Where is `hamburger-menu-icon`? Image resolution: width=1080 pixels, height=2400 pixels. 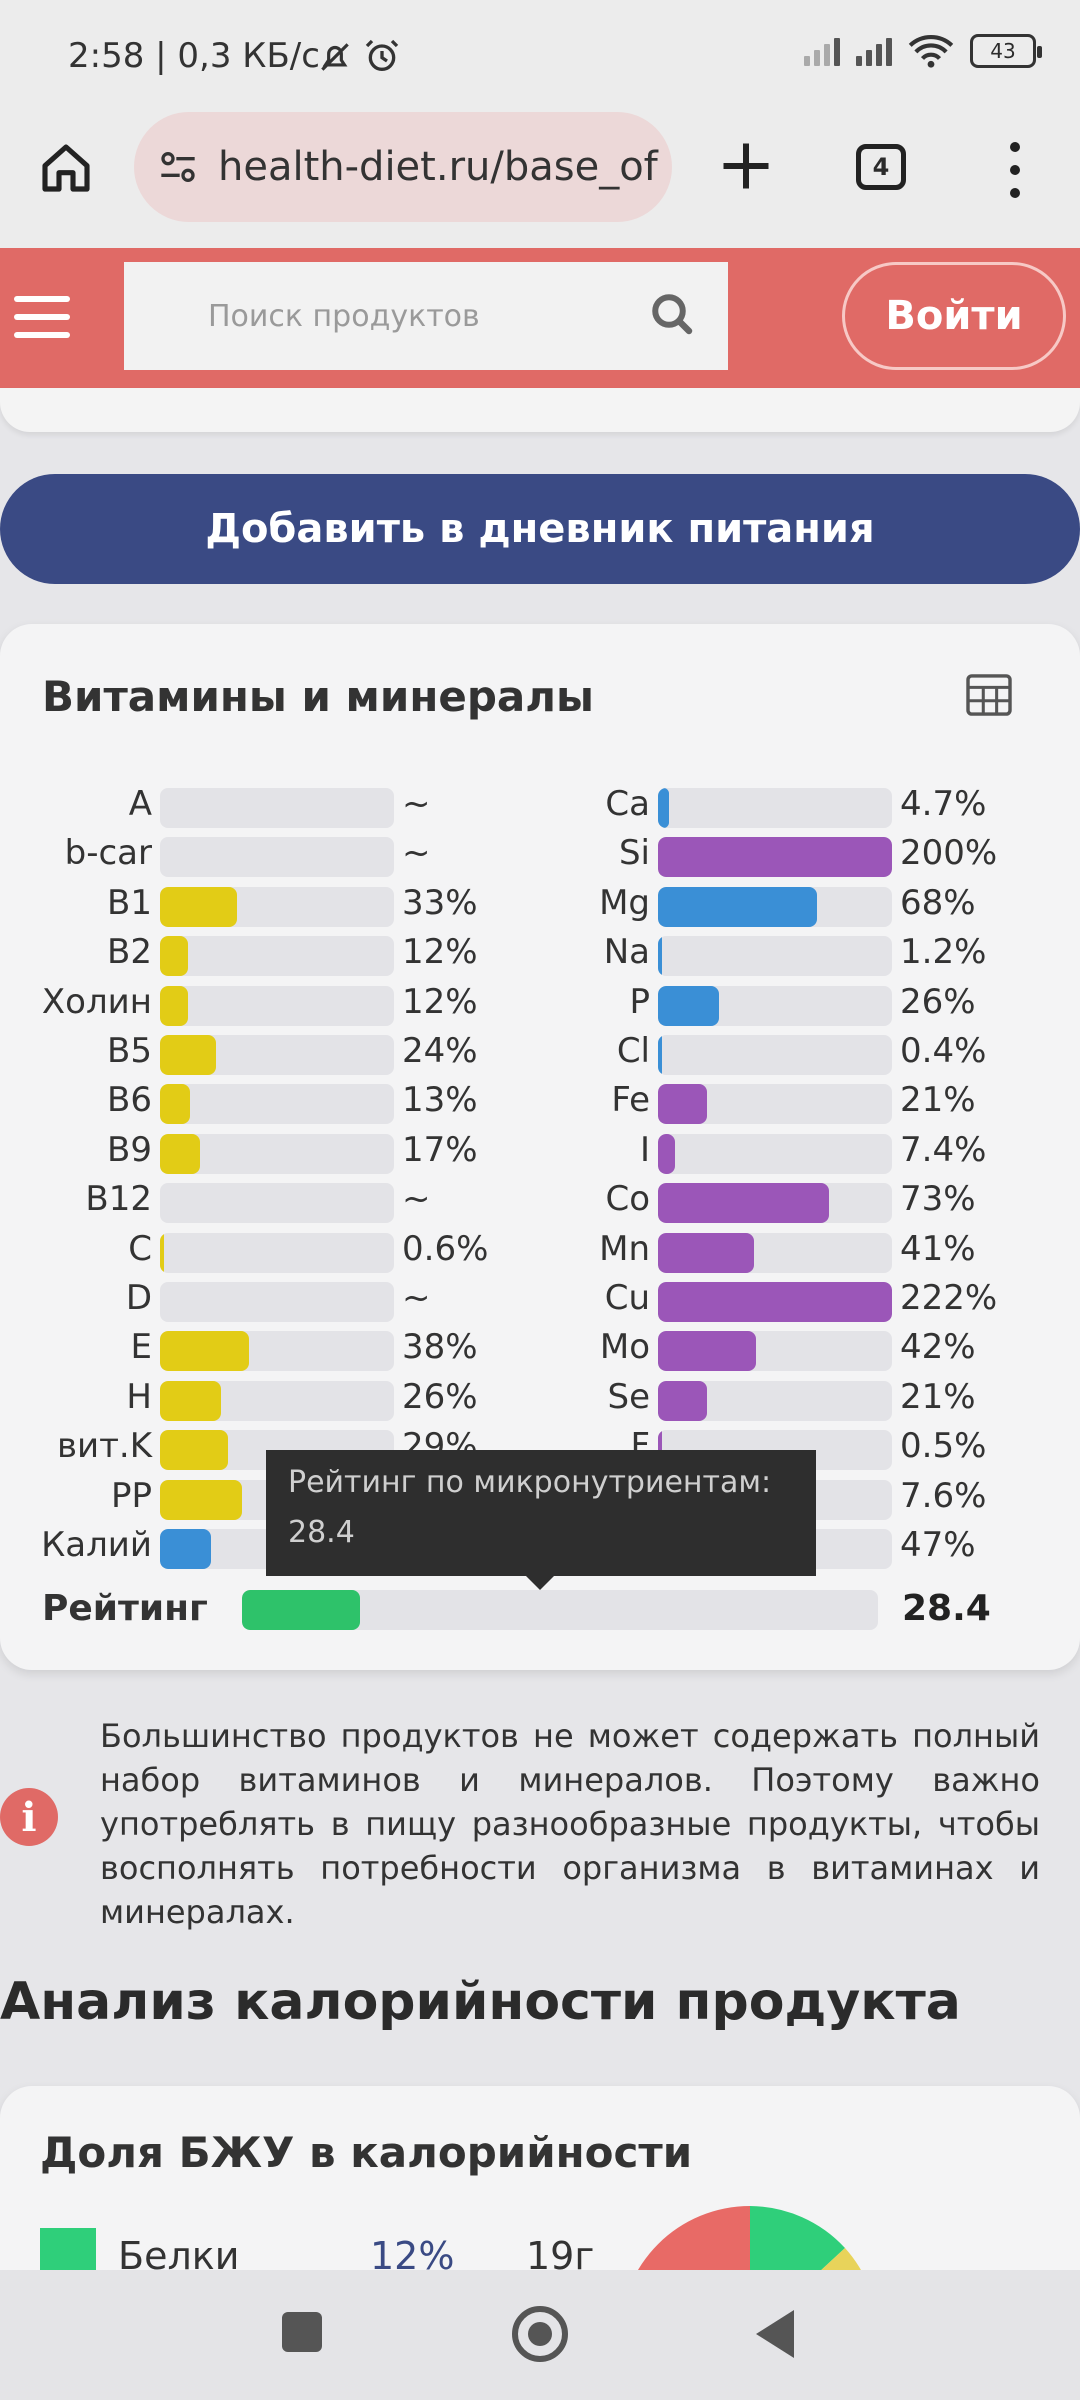 hamburger-menu-icon is located at coordinates (42, 317).